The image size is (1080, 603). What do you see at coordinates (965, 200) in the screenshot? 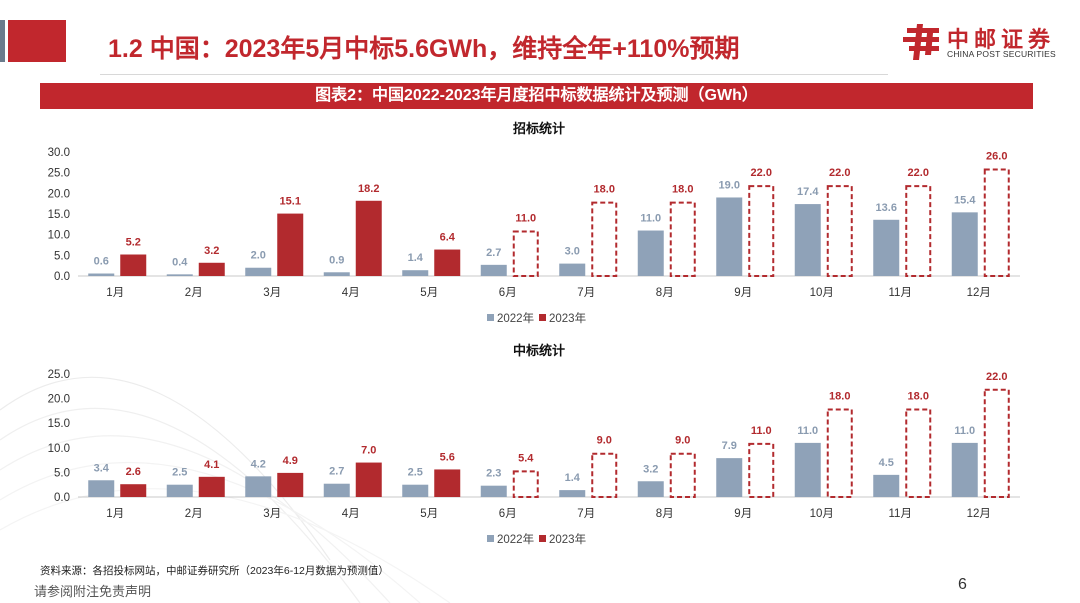
I see `chart1-data-label-2022: 15.4` at bounding box center [965, 200].